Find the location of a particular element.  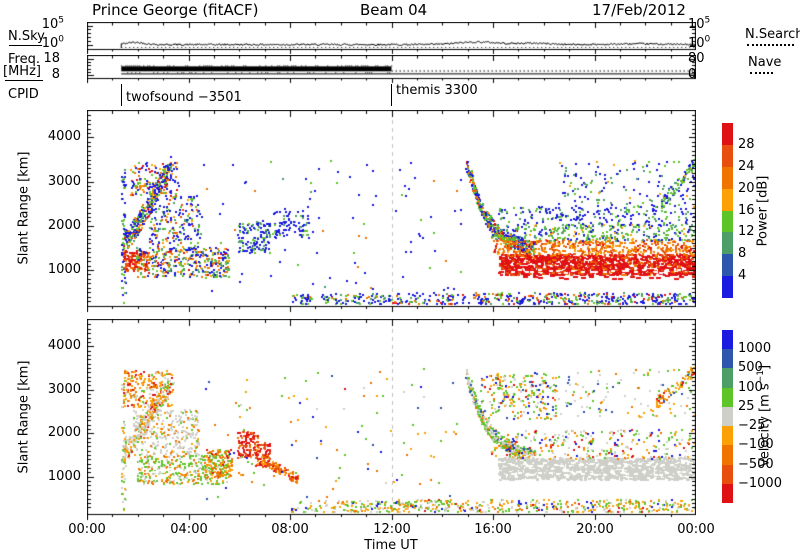

time-tick-label: 12:00 is located at coordinates (392, 529).